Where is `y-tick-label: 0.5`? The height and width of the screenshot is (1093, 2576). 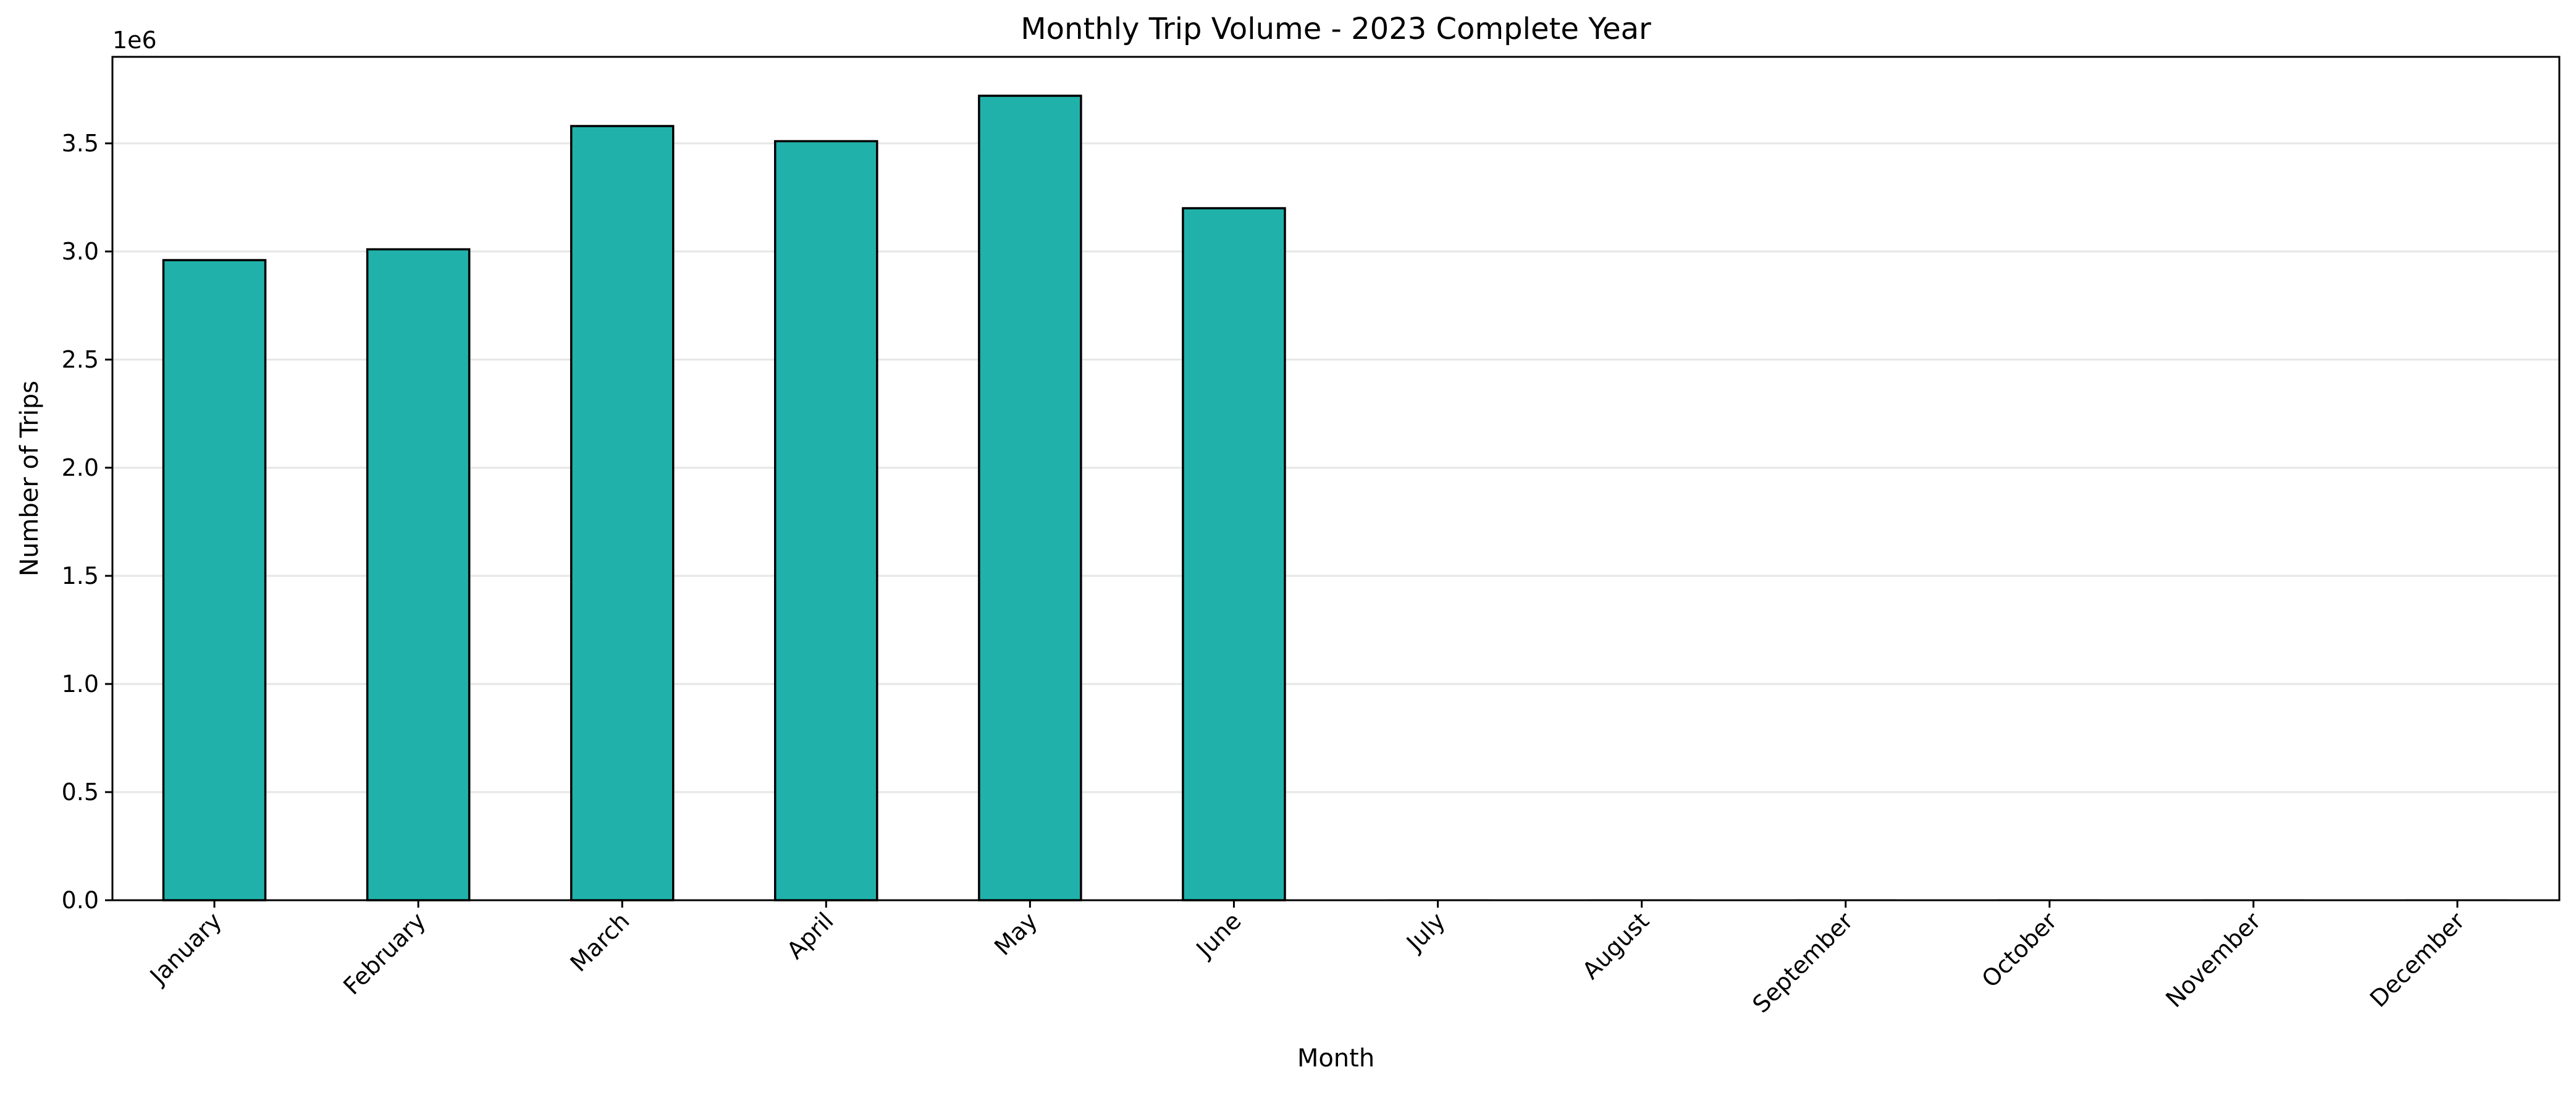 y-tick-label: 0.5 is located at coordinates (80, 792).